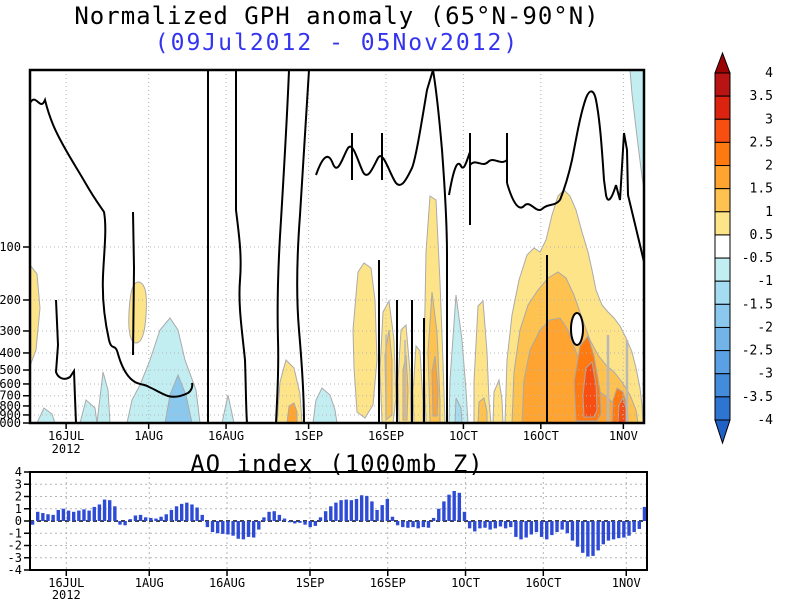 This screenshot has height=600, width=800. Describe the element at coordinates (743, 248) in the screenshot. I see `colorbar: 4 3.5 3 2.5 2 1.5 1 0.5 -0.5 -1 -1.5 -2 -2.5 -3 -3.5 -4` at that location.